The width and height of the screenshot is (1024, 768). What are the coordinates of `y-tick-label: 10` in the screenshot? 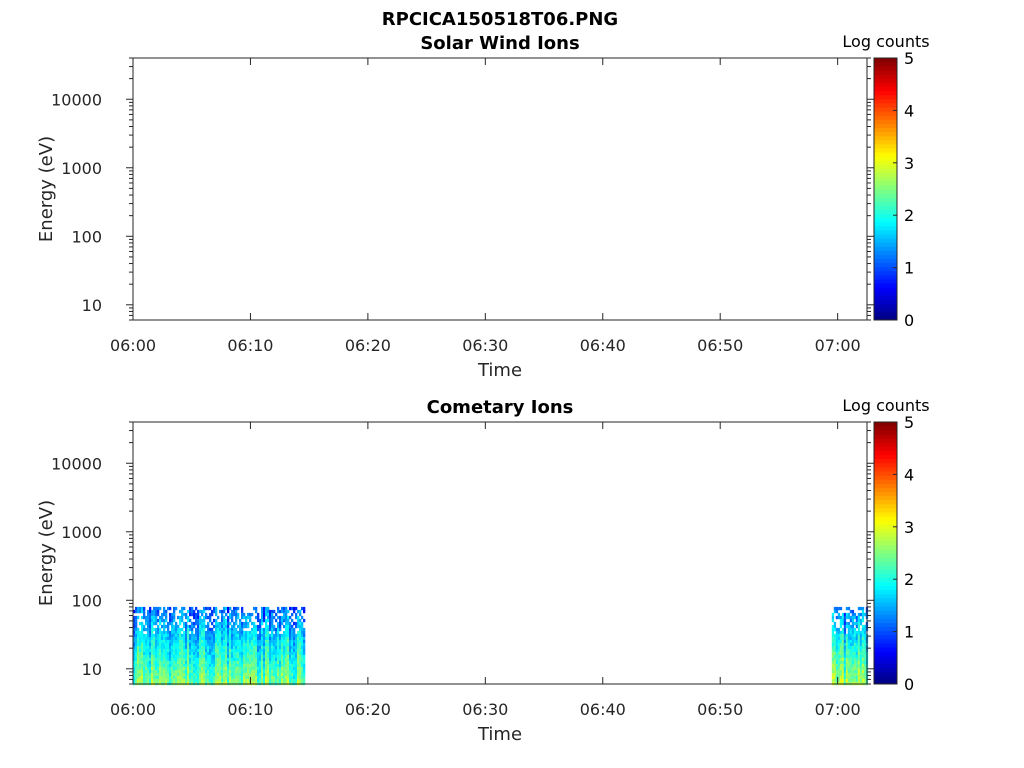 It's located at (92, 305).